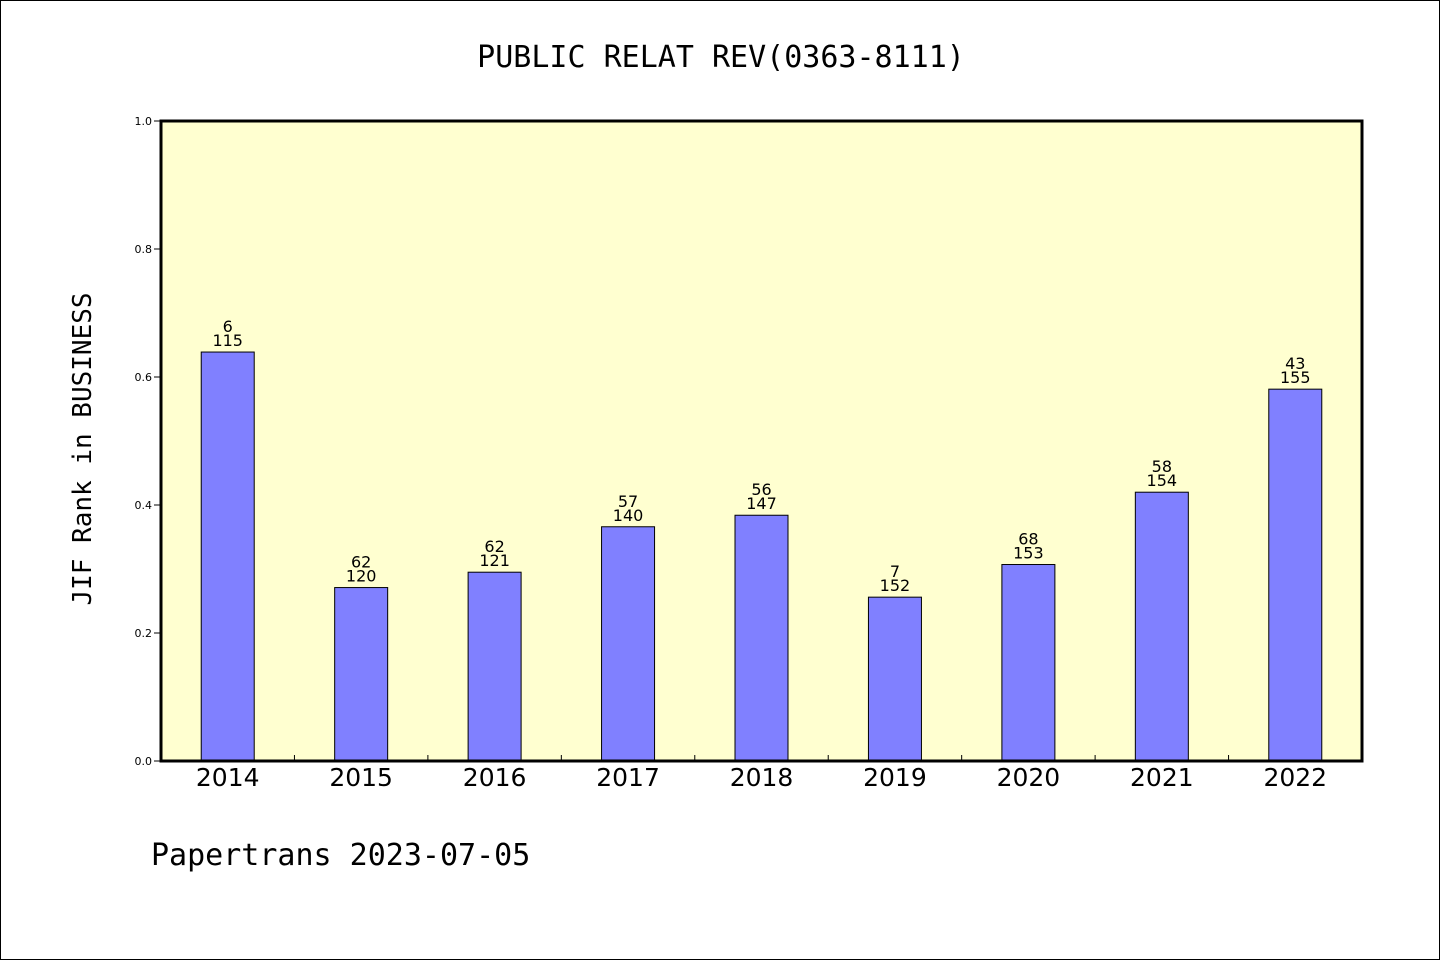 This screenshot has height=961, width=1440. Describe the element at coordinates (227, 556) in the screenshot. I see `bar-2014` at that location.